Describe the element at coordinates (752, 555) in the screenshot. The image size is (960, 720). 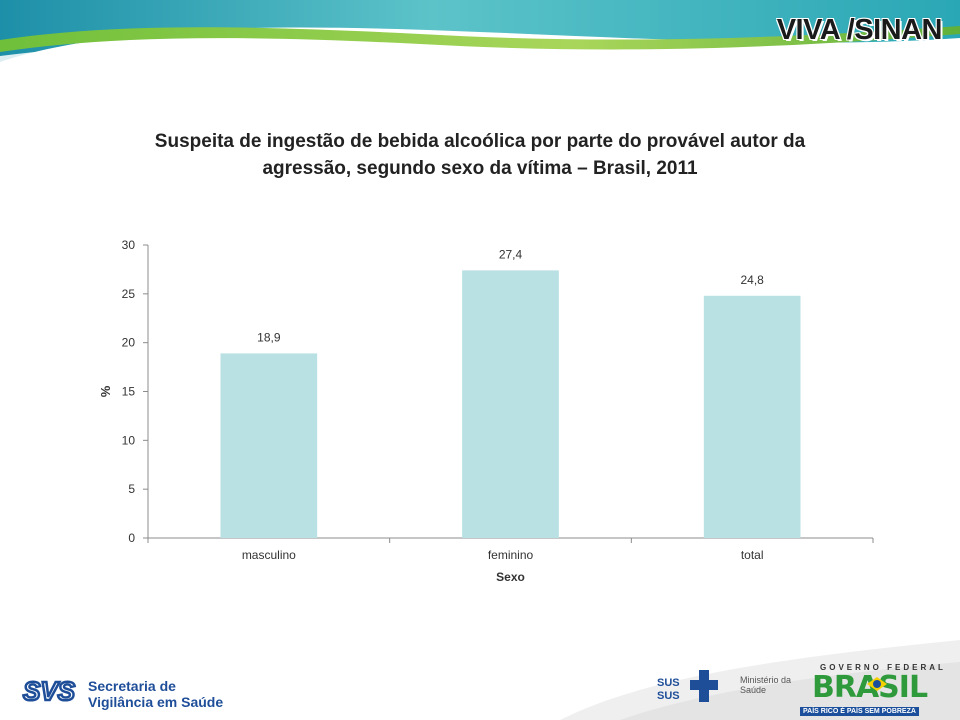
I see `x-tick-label-total: total` at that location.